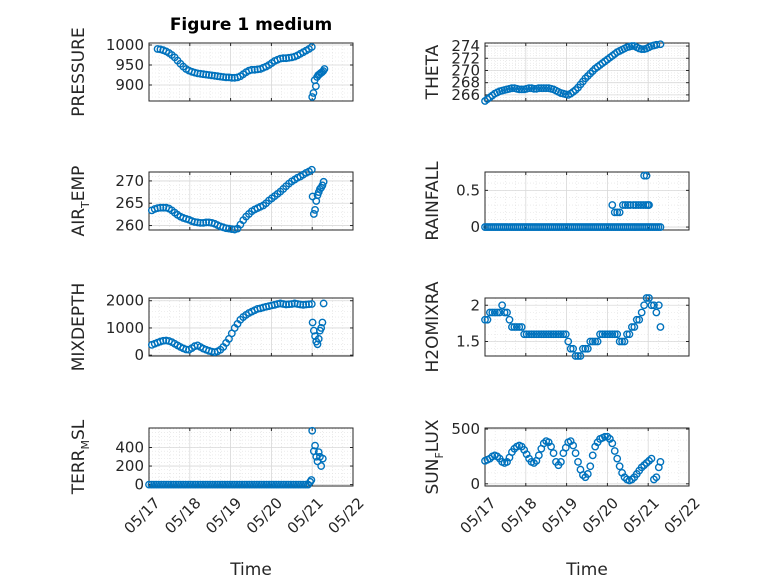 The width and height of the screenshot is (778, 583). What do you see at coordinates (129, 85) in the screenshot?
I see `y-tick-label: 900` at bounding box center [129, 85].